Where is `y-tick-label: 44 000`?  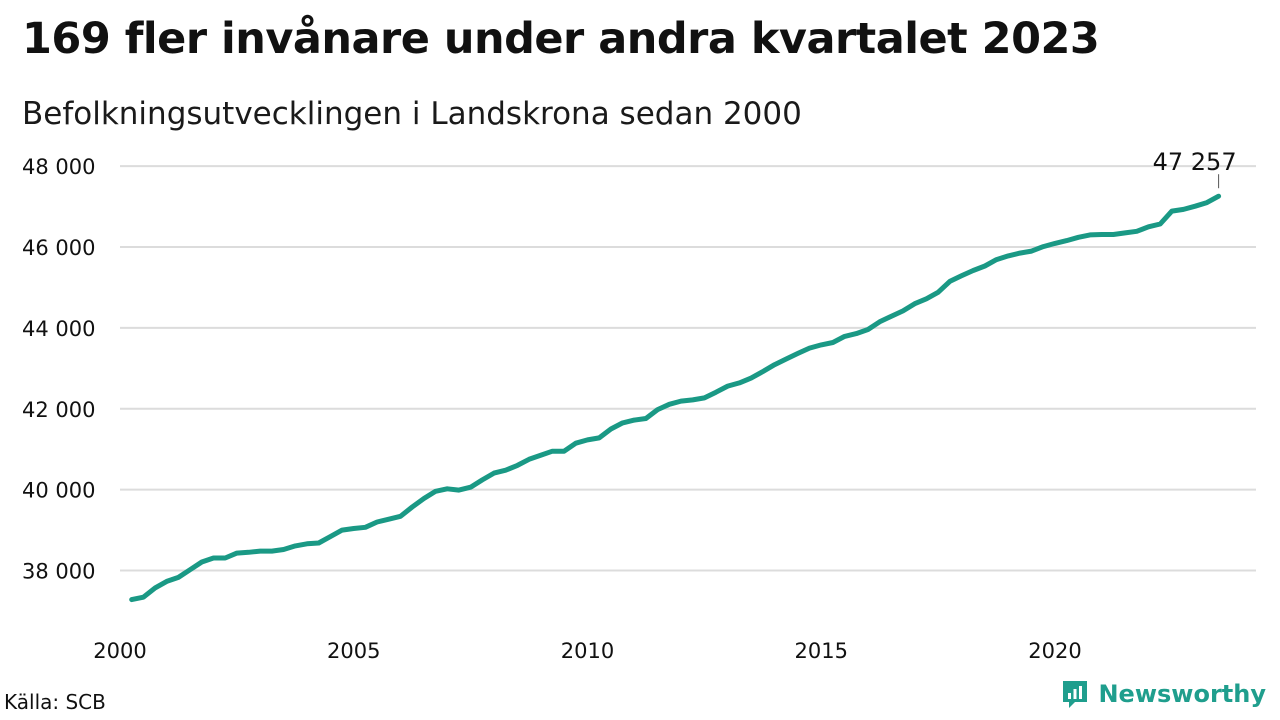 y-tick-label: 44 000 is located at coordinates (58, 329).